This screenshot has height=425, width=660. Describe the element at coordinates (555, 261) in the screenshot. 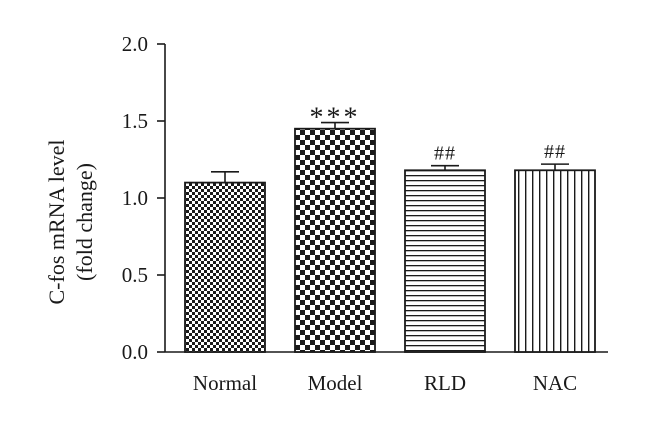

I see `bar-nac` at that location.